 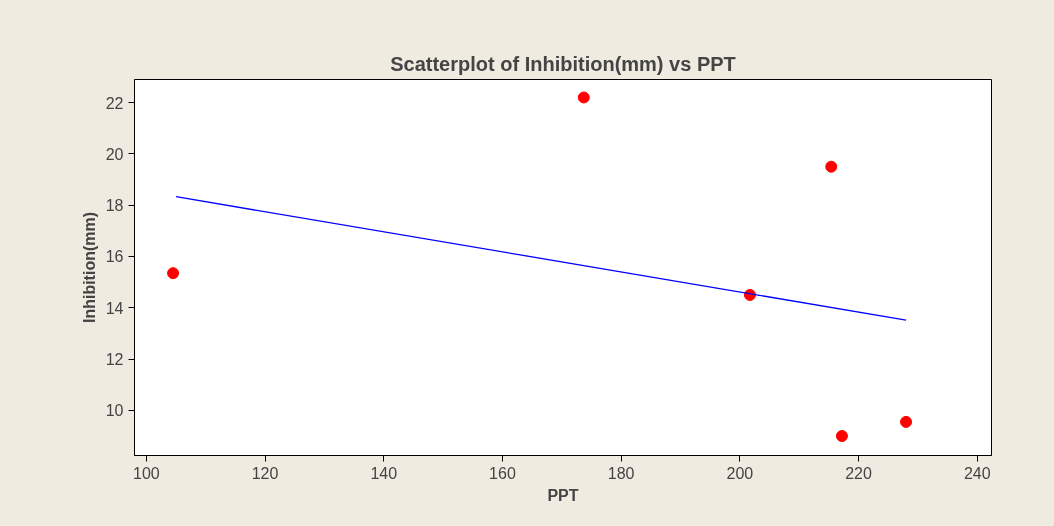 I want to click on x-tick-label: 160, so click(x=502, y=473).